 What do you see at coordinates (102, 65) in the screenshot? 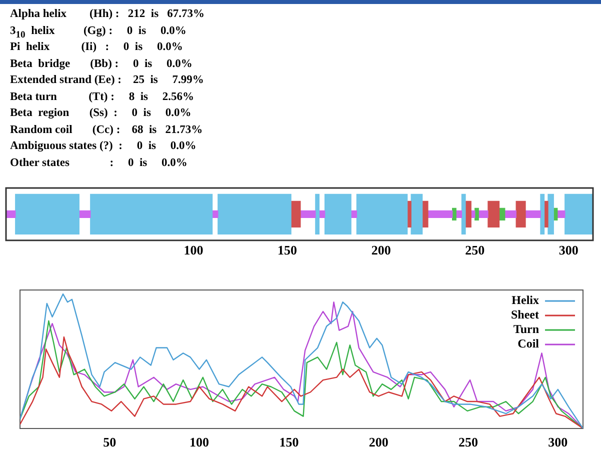
I see `text: Beta bridge (Bb) : 0 is 0.0%` at bounding box center [102, 65].